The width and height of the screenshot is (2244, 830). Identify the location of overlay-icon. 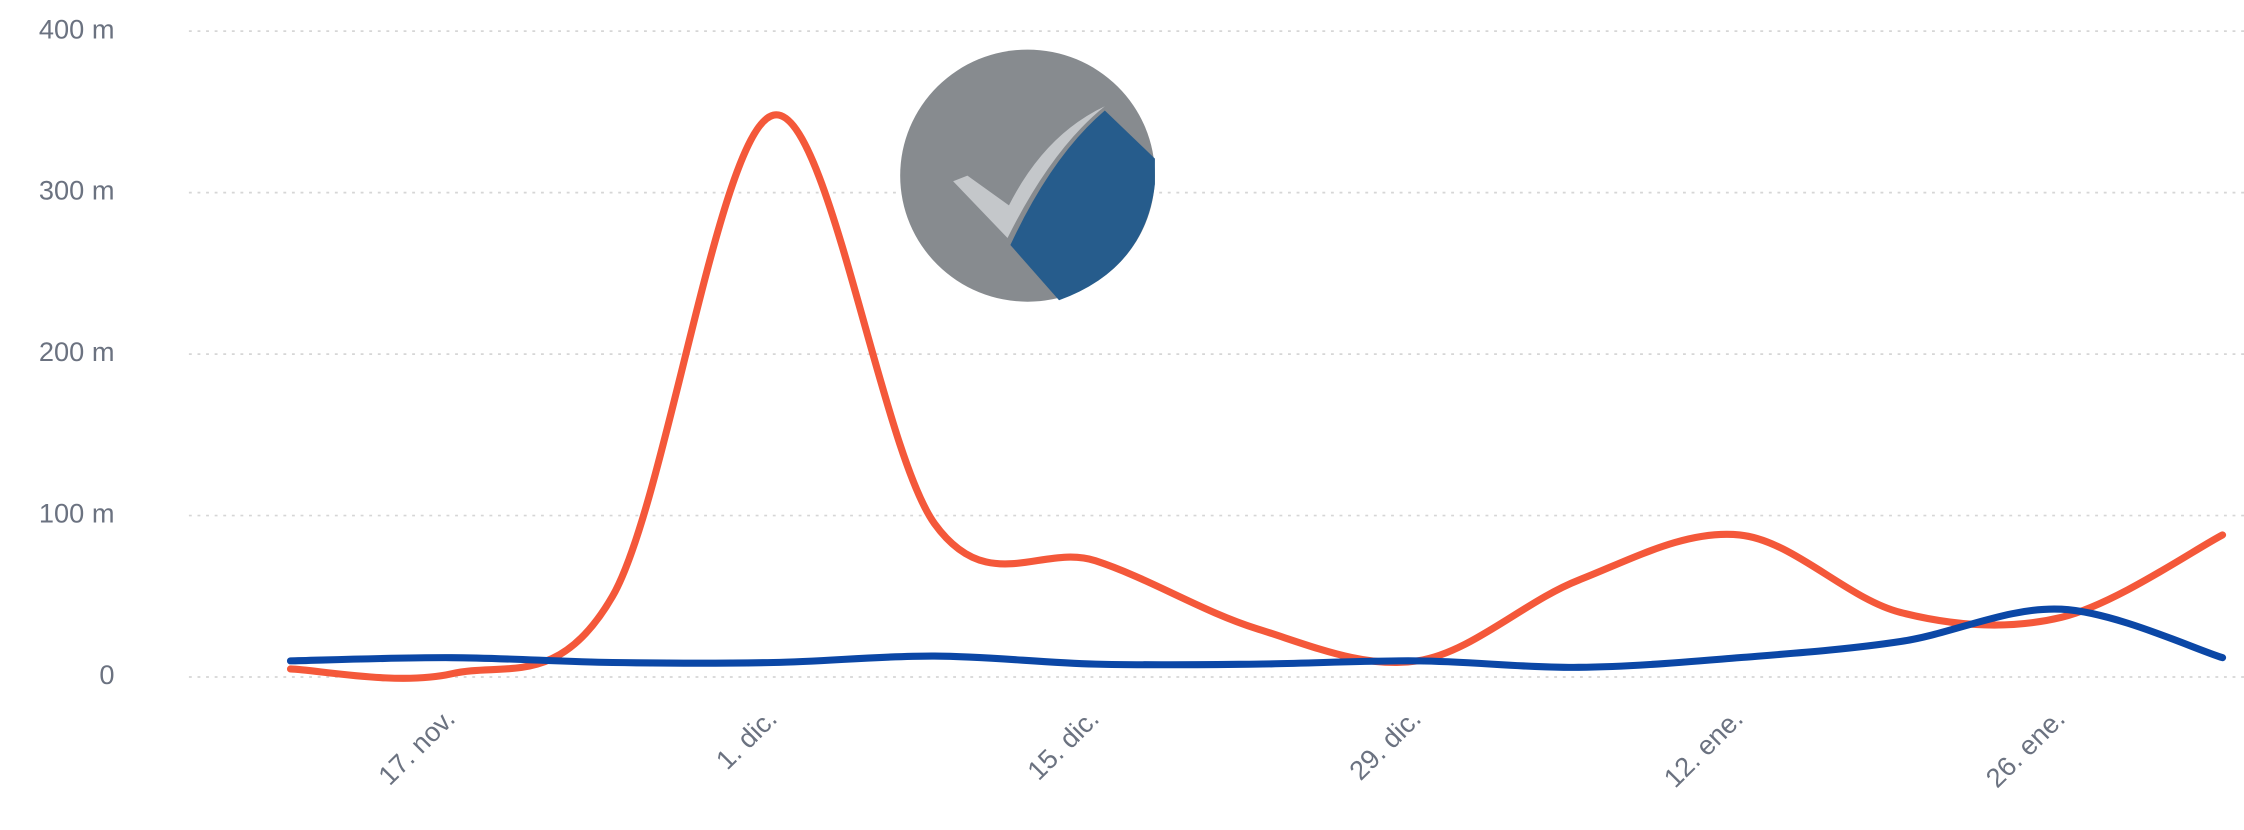
(1027, 175).